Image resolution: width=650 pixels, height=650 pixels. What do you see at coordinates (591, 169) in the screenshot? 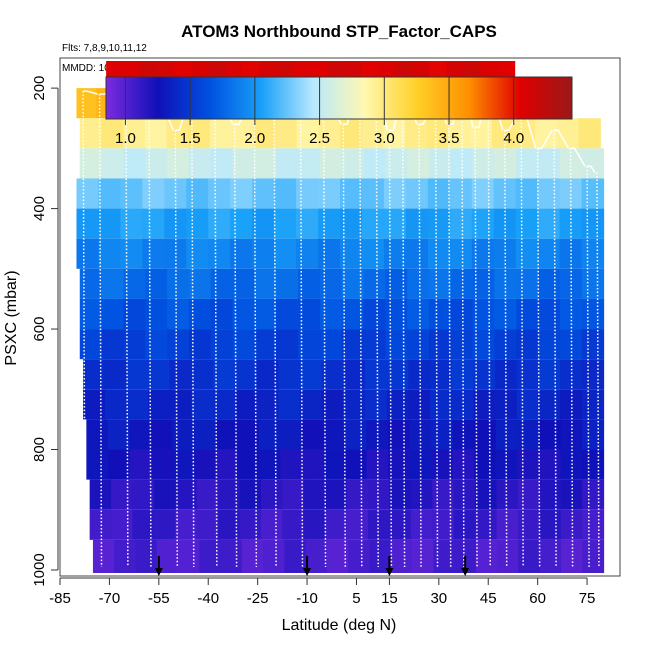
I see `profile-segment` at bounding box center [591, 169].